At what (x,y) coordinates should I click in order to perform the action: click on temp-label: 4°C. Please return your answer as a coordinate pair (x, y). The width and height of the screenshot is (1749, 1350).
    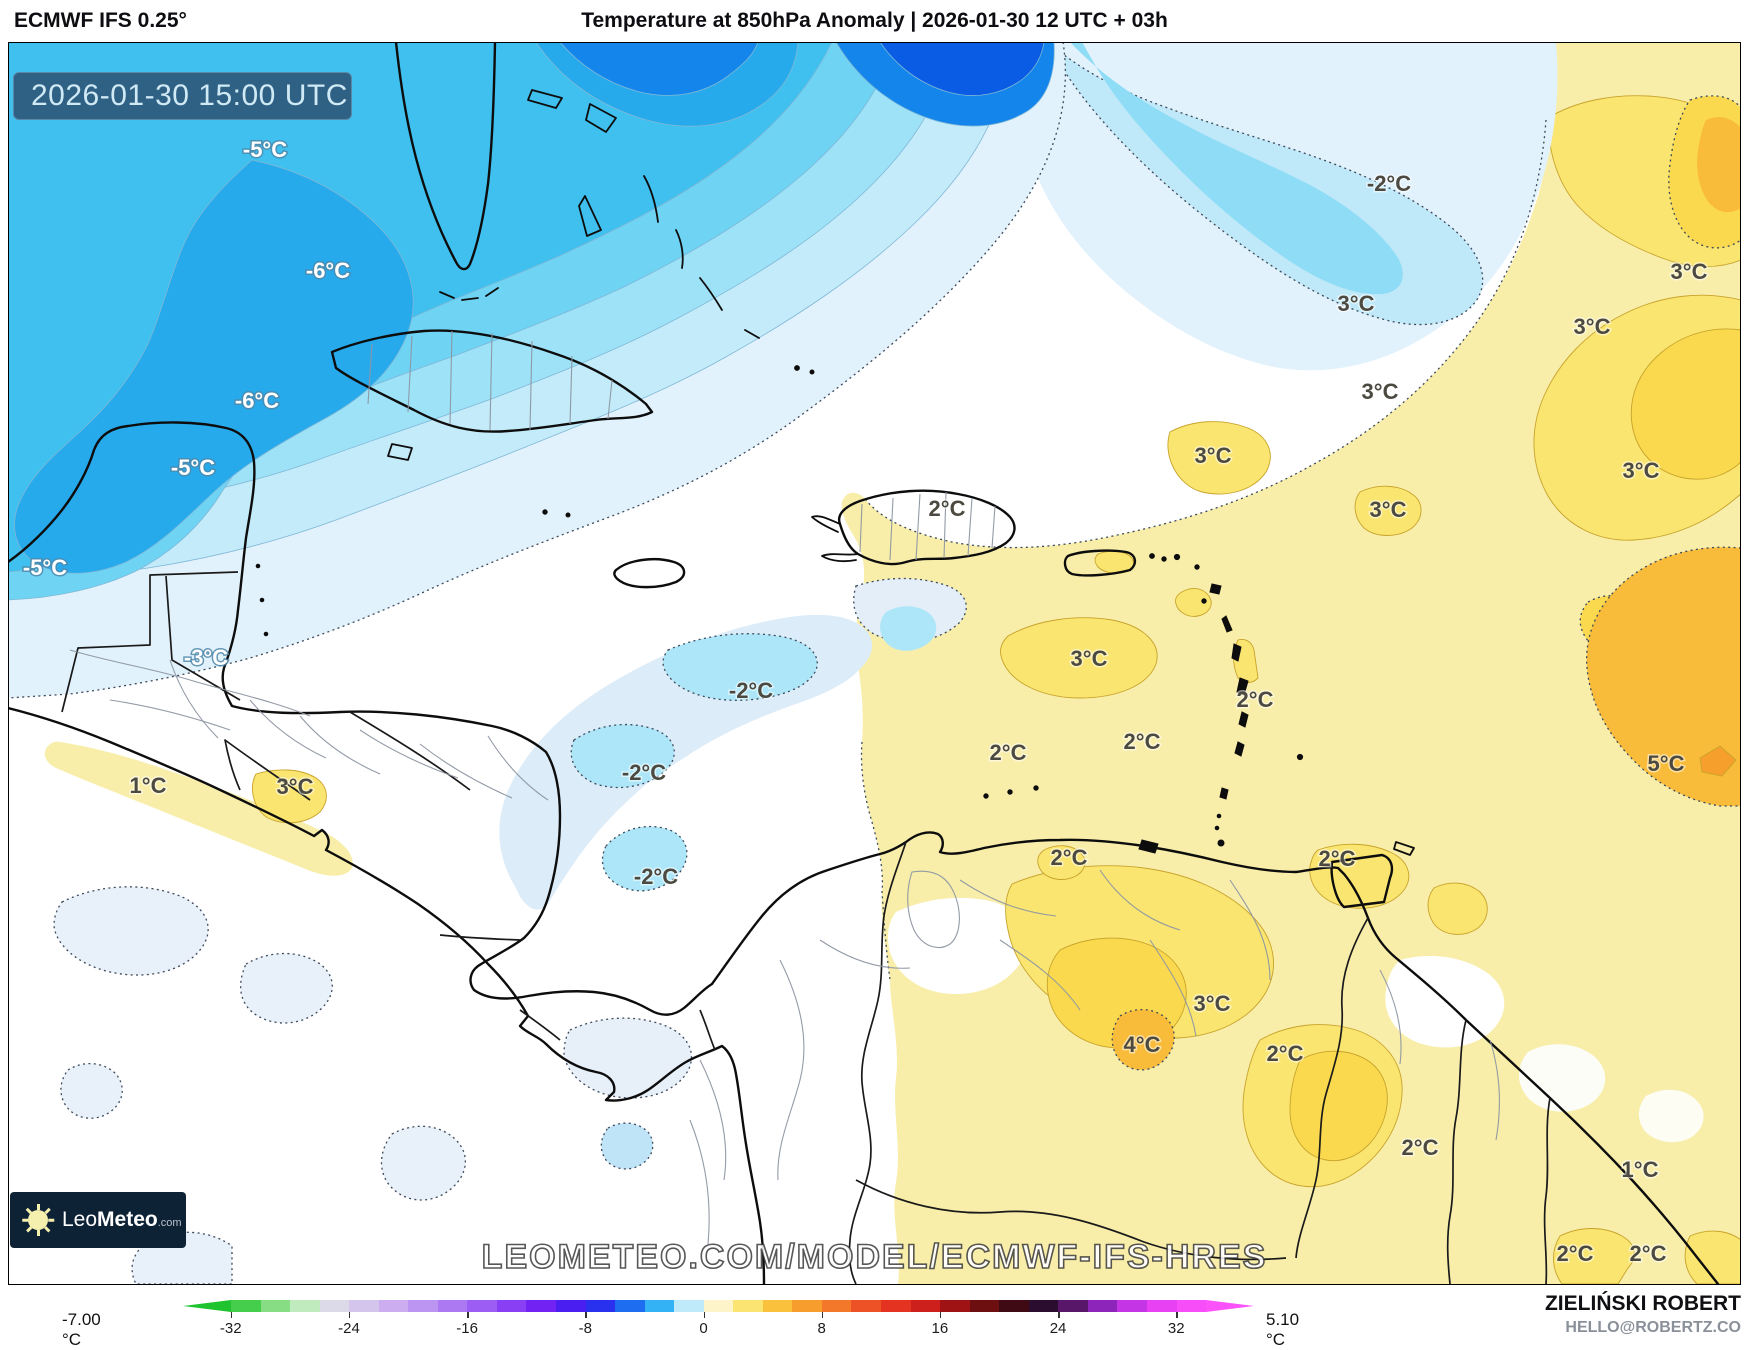
    Looking at the image, I should click on (1142, 1044).